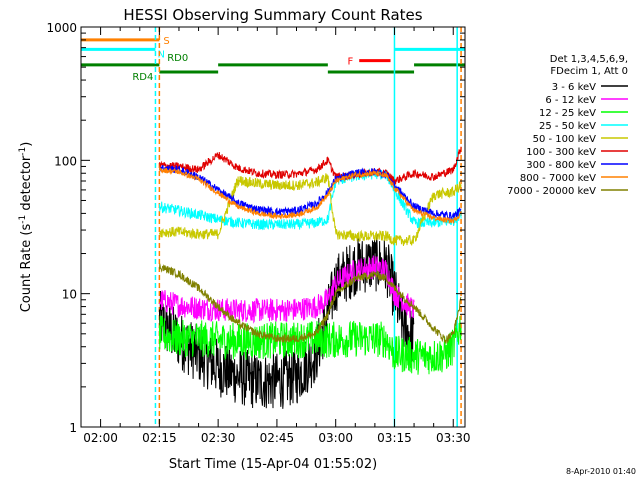 This screenshot has height=480, width=640. What do you see at coordinates (73, 428) in the screenshot?
I see `y-tick-label: 1` at bounding box center [73, 428].